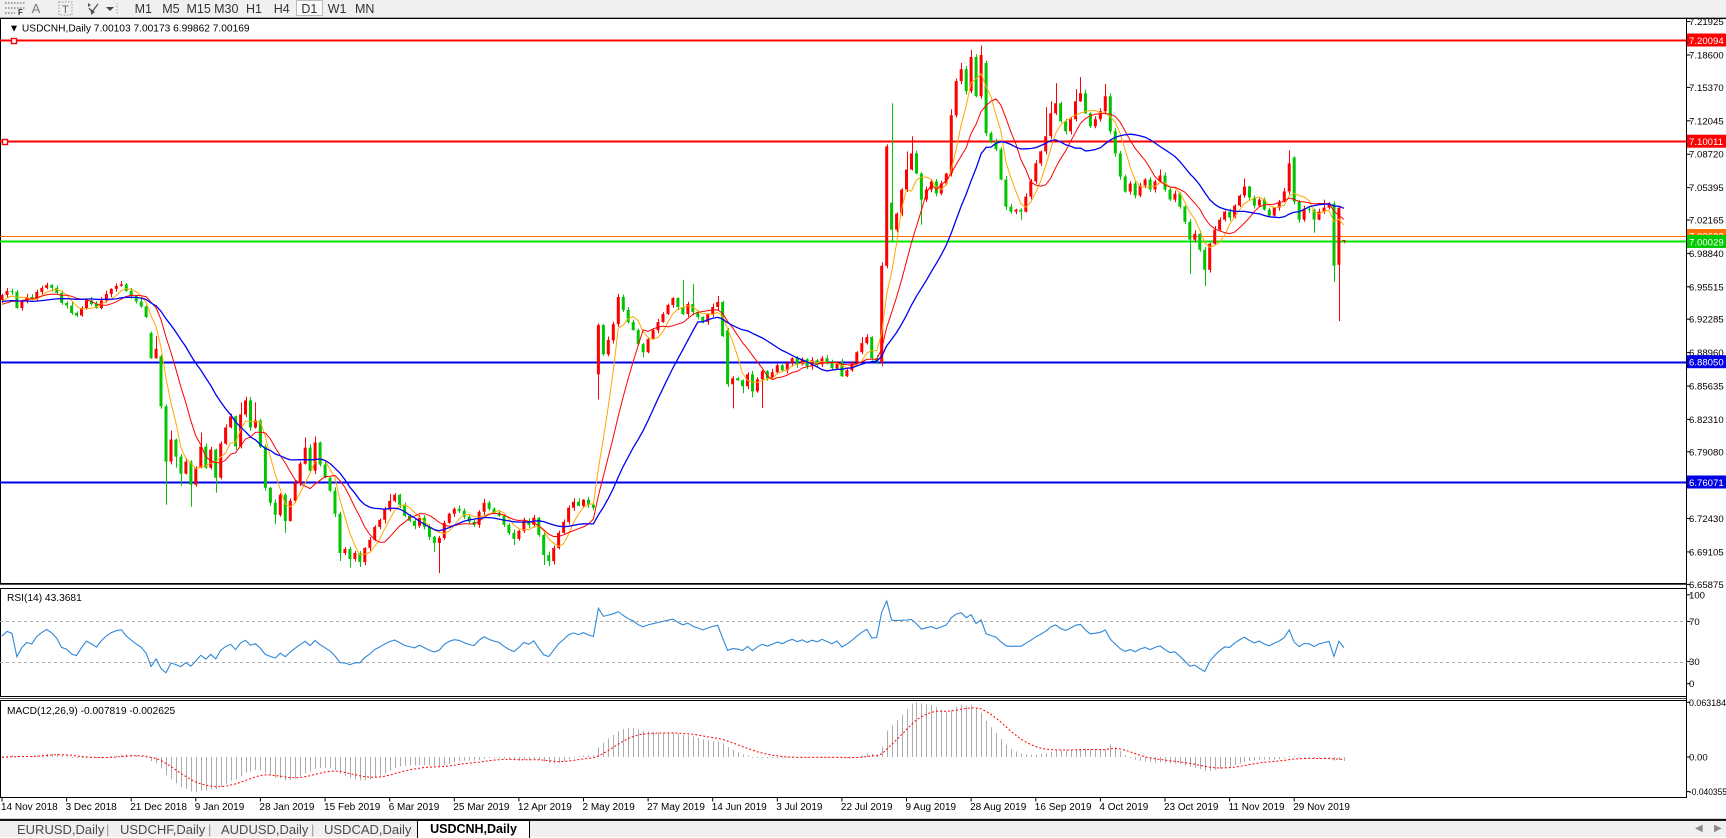  I want to click on svg-text: 6.85635, so click(1706, 387).